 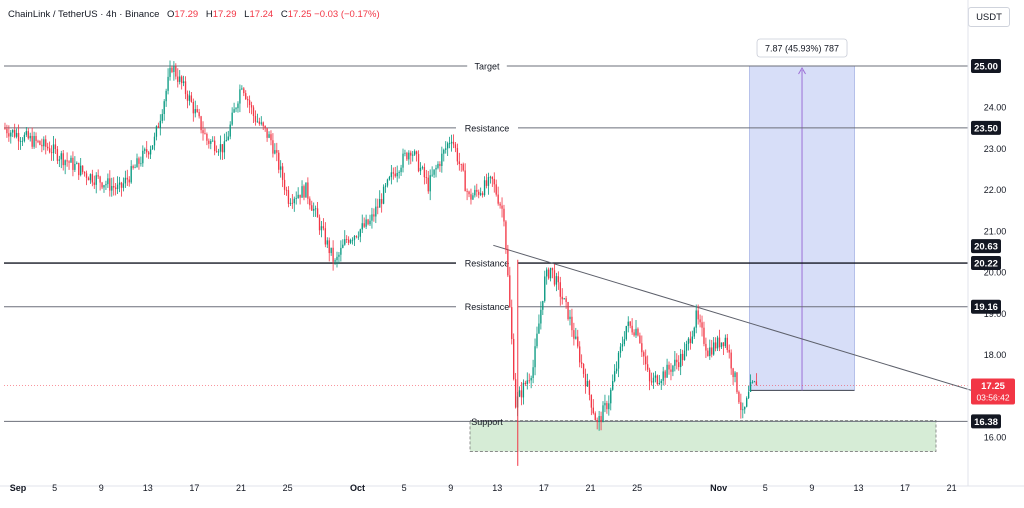 What do you see at coordinates (194, 488) in the screenshot?
I see `x-tick-label: 17` at bounding box center [194, 488].